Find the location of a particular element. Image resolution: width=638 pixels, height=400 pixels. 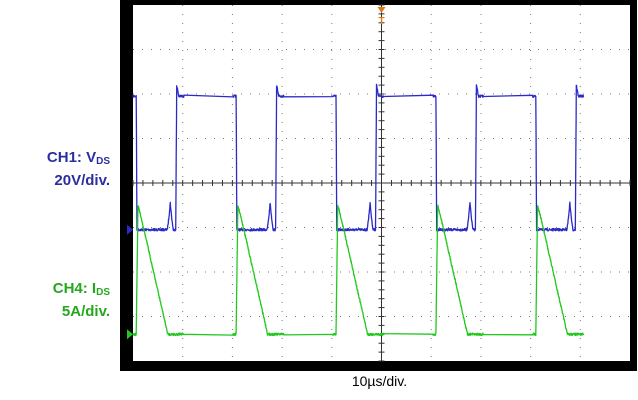

markers: T is located at coordinates (381, 17).